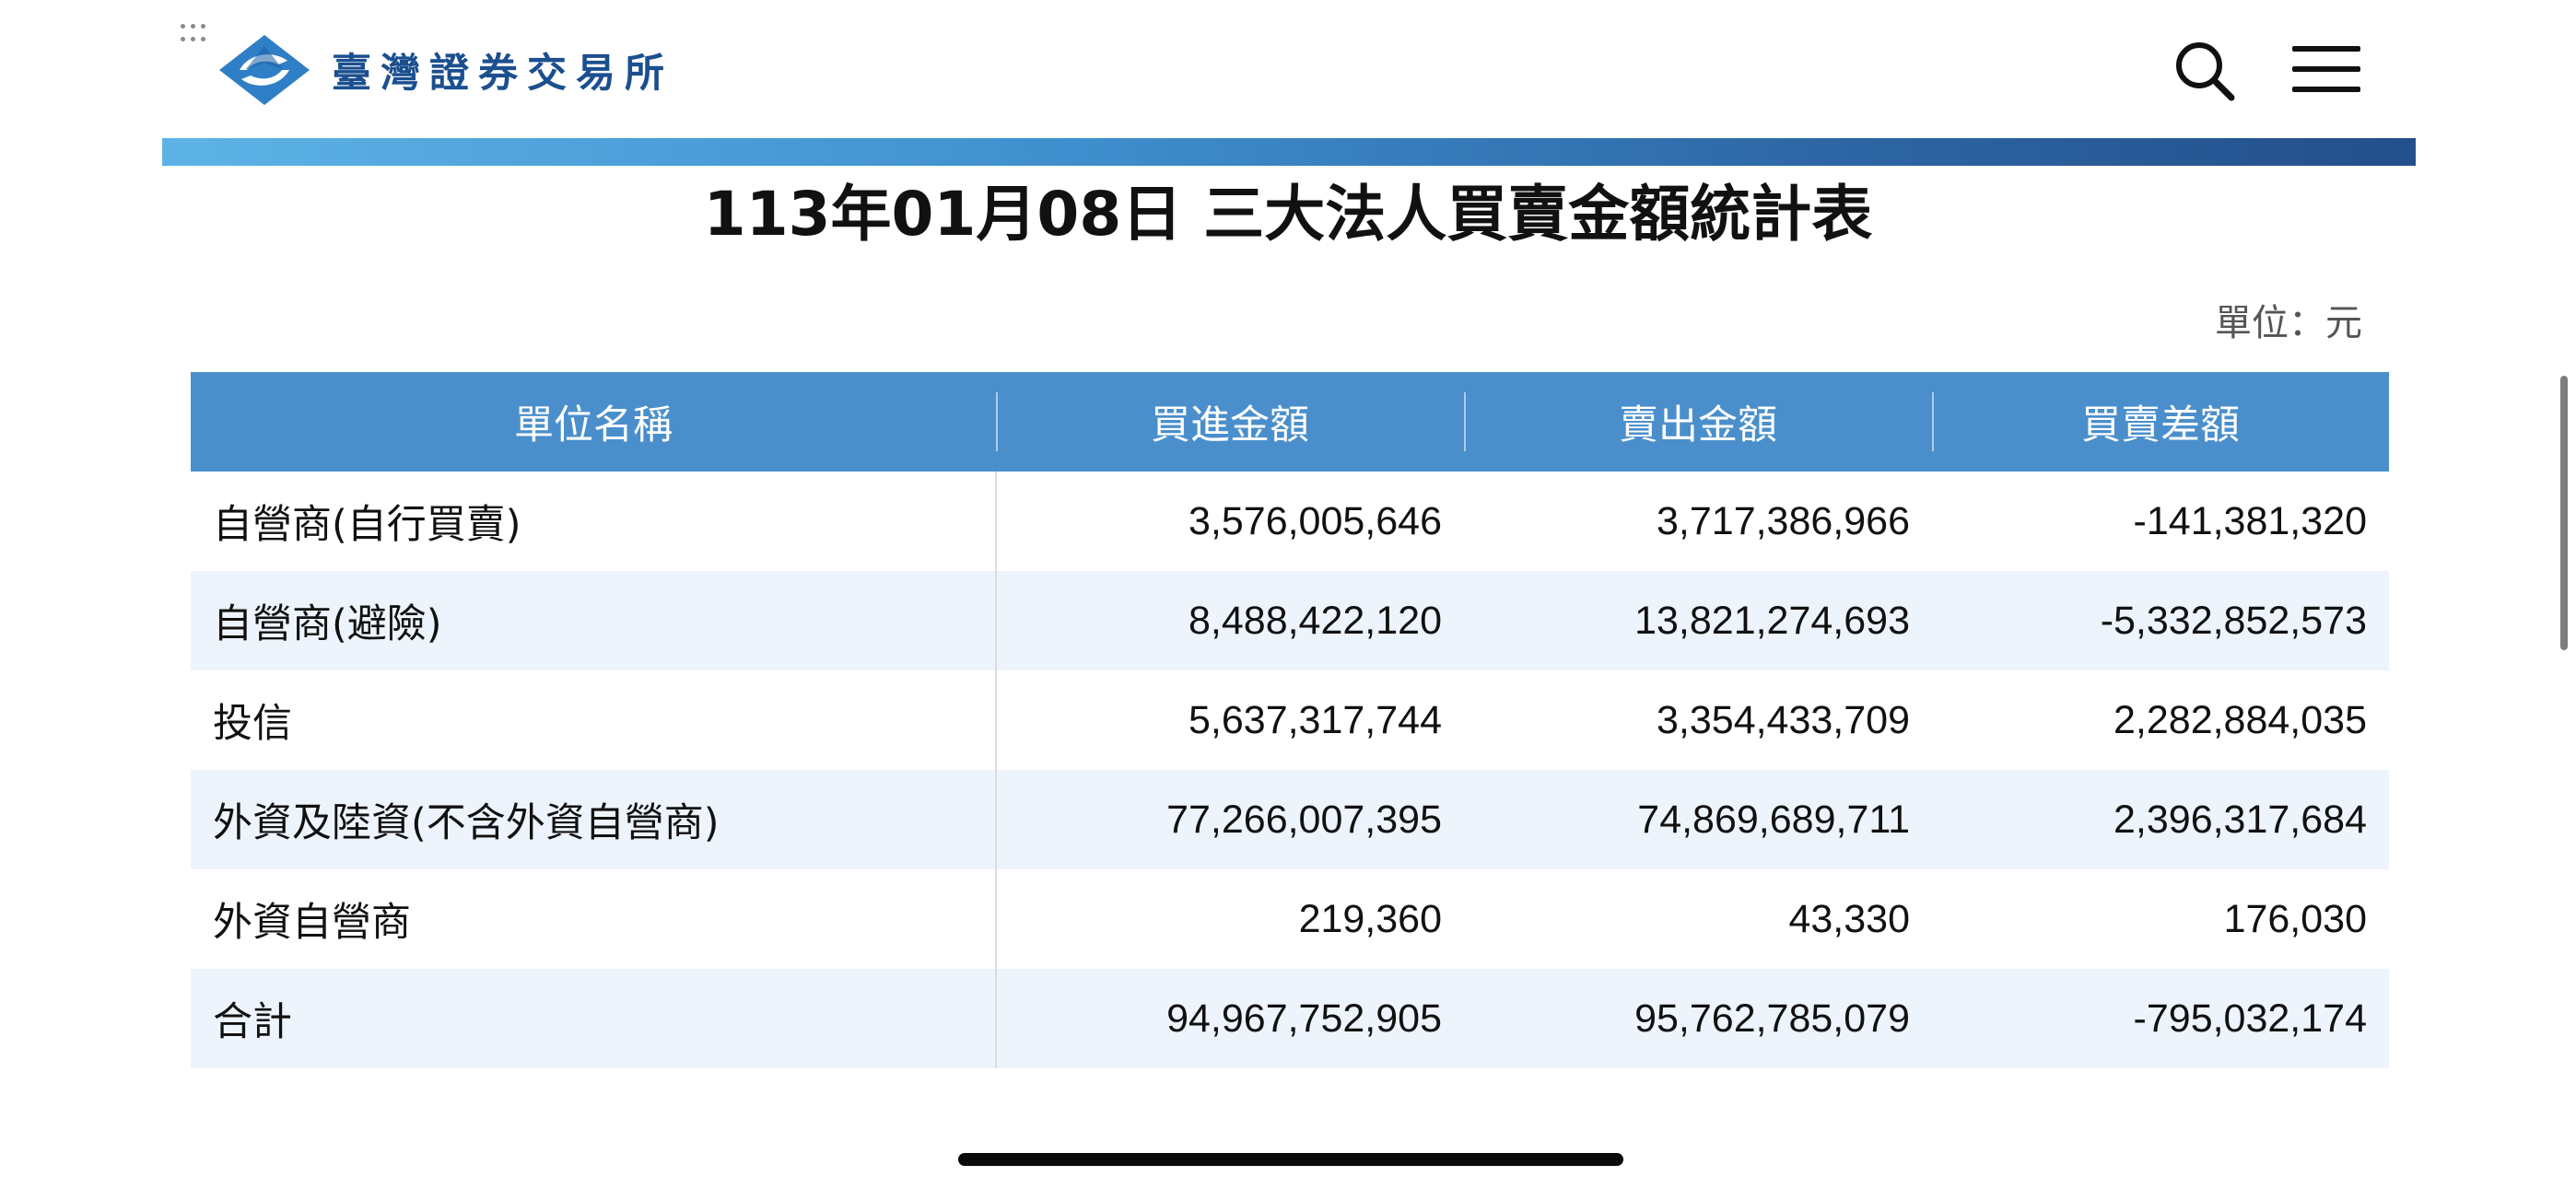 This screenshot has height=1188, width=2576. Describe the element at coordinates (1288, 214) in the screenshot. I see `page-title: 113年01月08日 三大法人買賣金額統計表` at that location.